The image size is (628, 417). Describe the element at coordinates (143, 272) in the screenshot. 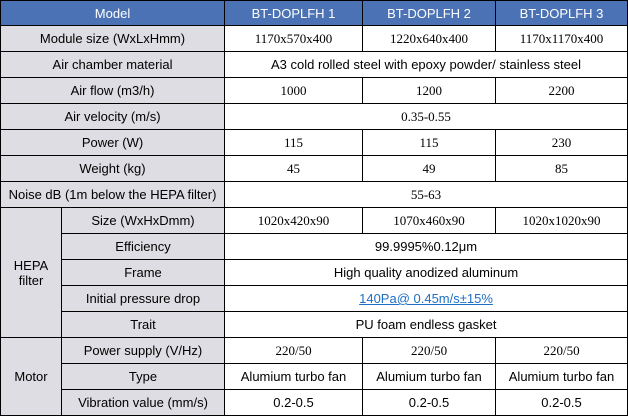

I see `frame-label: Frame` at that location.